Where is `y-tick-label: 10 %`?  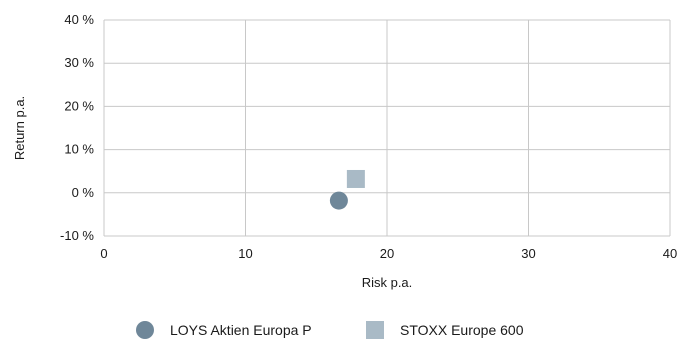 y-tick-label: 10 % is located at coordinates (79, 149).